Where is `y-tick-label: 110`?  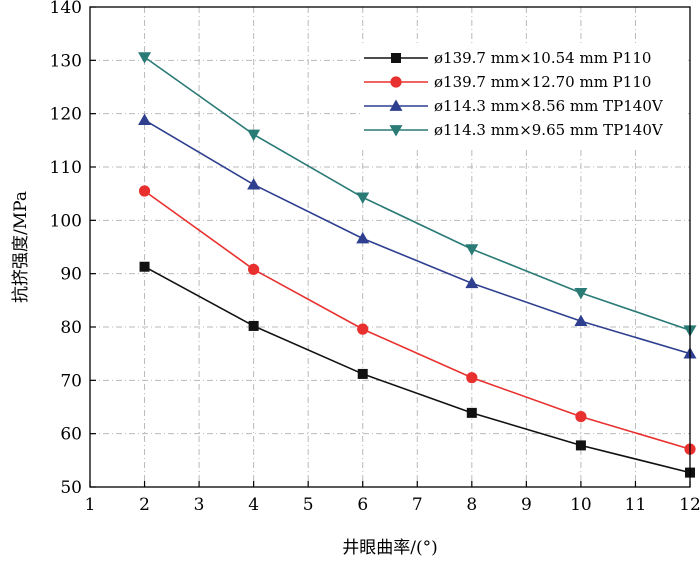 y-tick-label: 110 is located at coordinates (66, 168).